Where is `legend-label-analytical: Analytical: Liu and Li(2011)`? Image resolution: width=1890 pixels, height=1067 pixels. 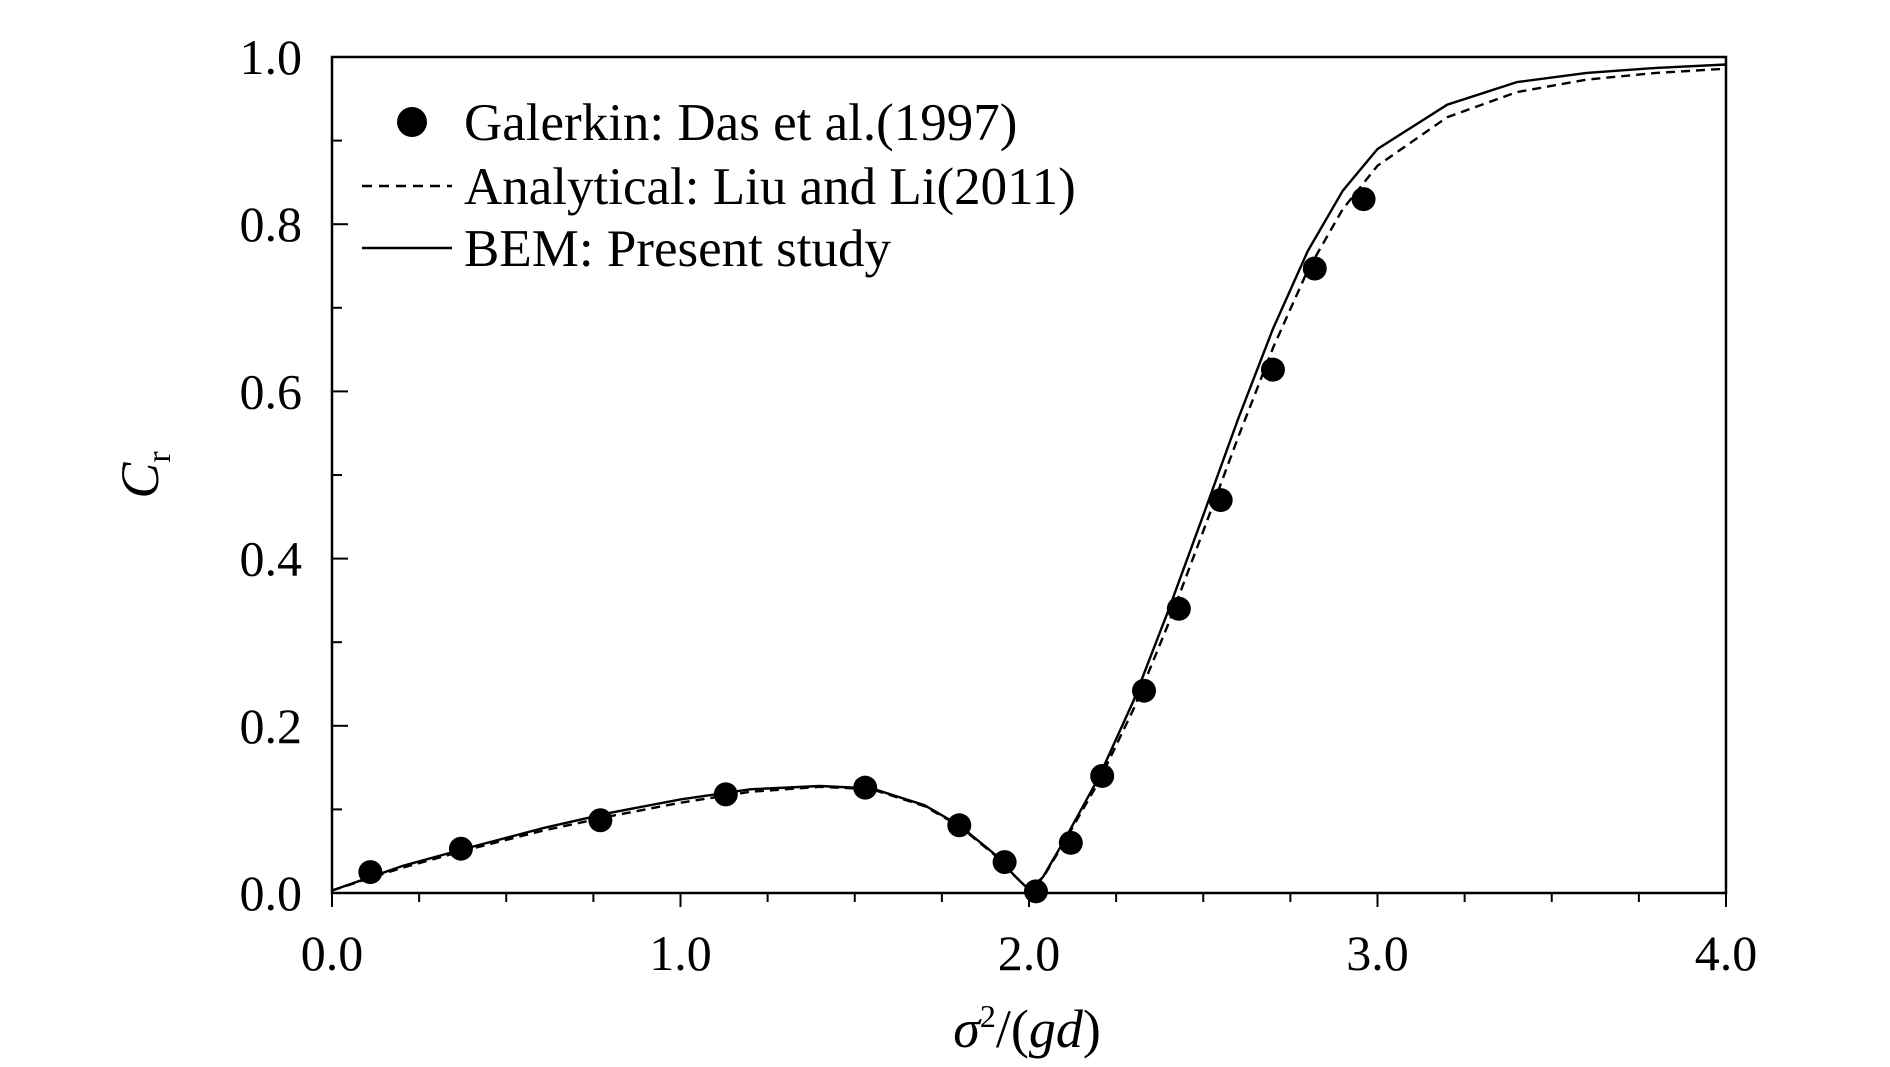
legend-label-analytical: Analytical: Liu and Li(2011) is located at coordinates (770, 187).